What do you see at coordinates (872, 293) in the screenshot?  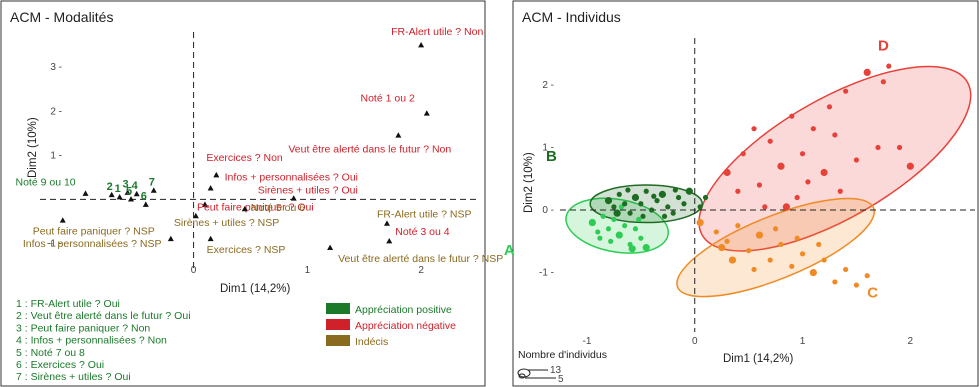 I see `group-letter: C` at bounding box center [872, 293].